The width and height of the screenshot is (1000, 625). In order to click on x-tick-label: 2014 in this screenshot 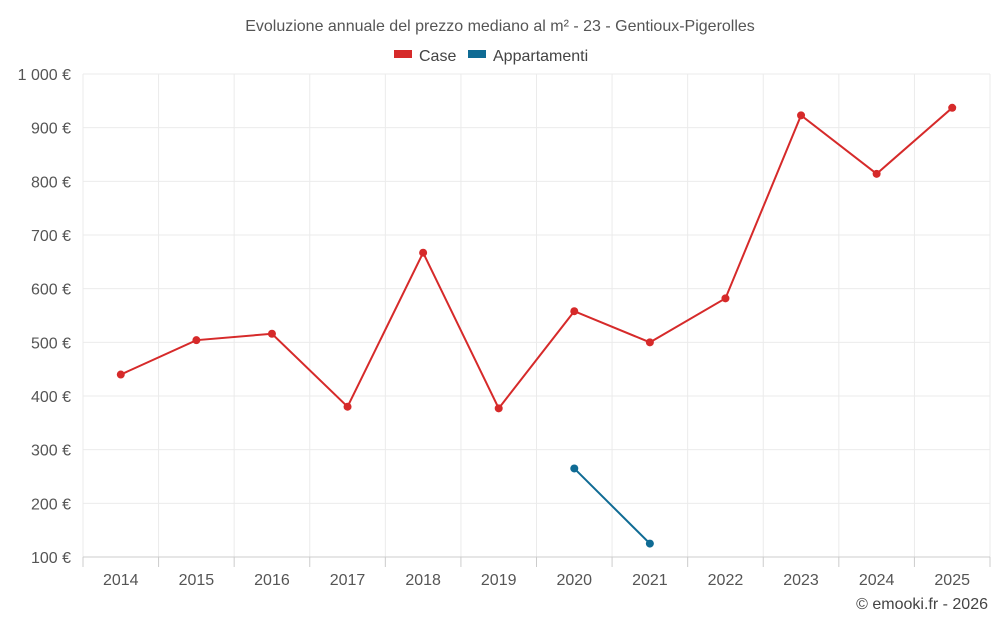, I will do `click(121, 580)`.